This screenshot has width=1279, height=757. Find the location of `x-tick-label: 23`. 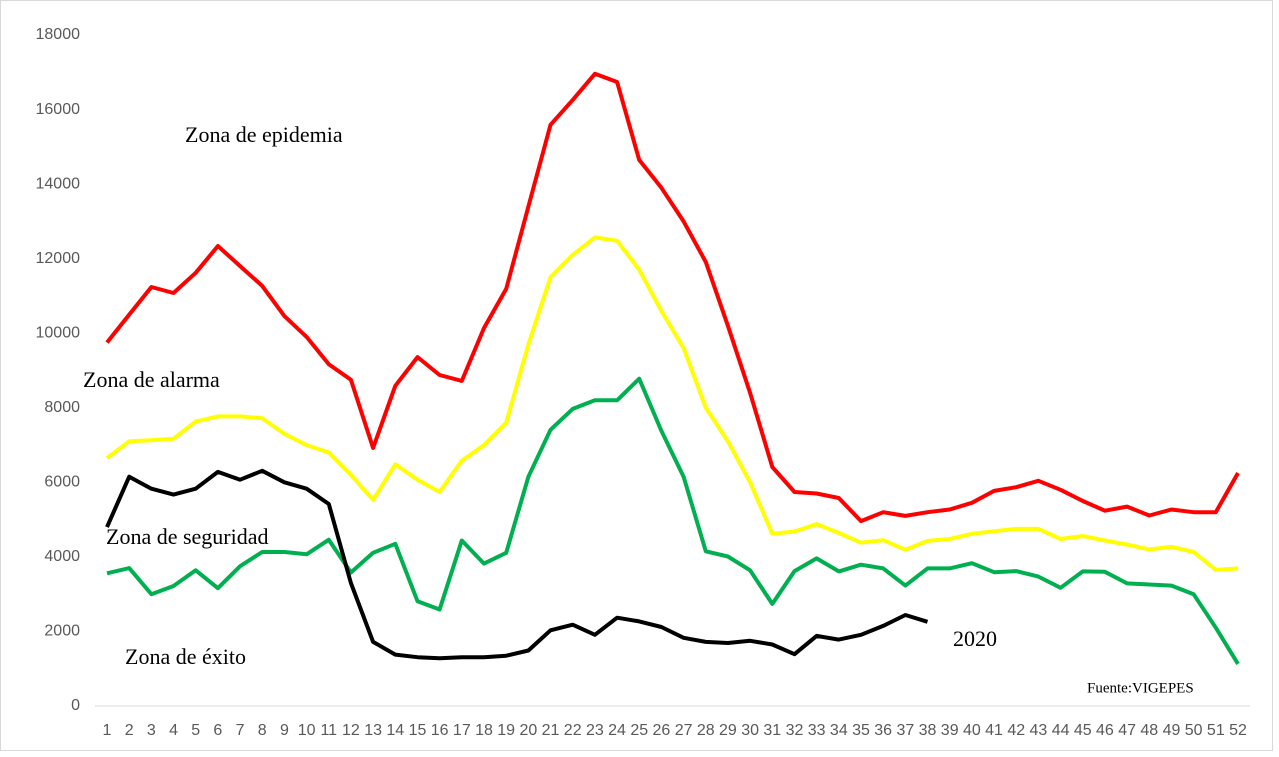

x-tick-label: 23 is located at coordinates (595, 730).